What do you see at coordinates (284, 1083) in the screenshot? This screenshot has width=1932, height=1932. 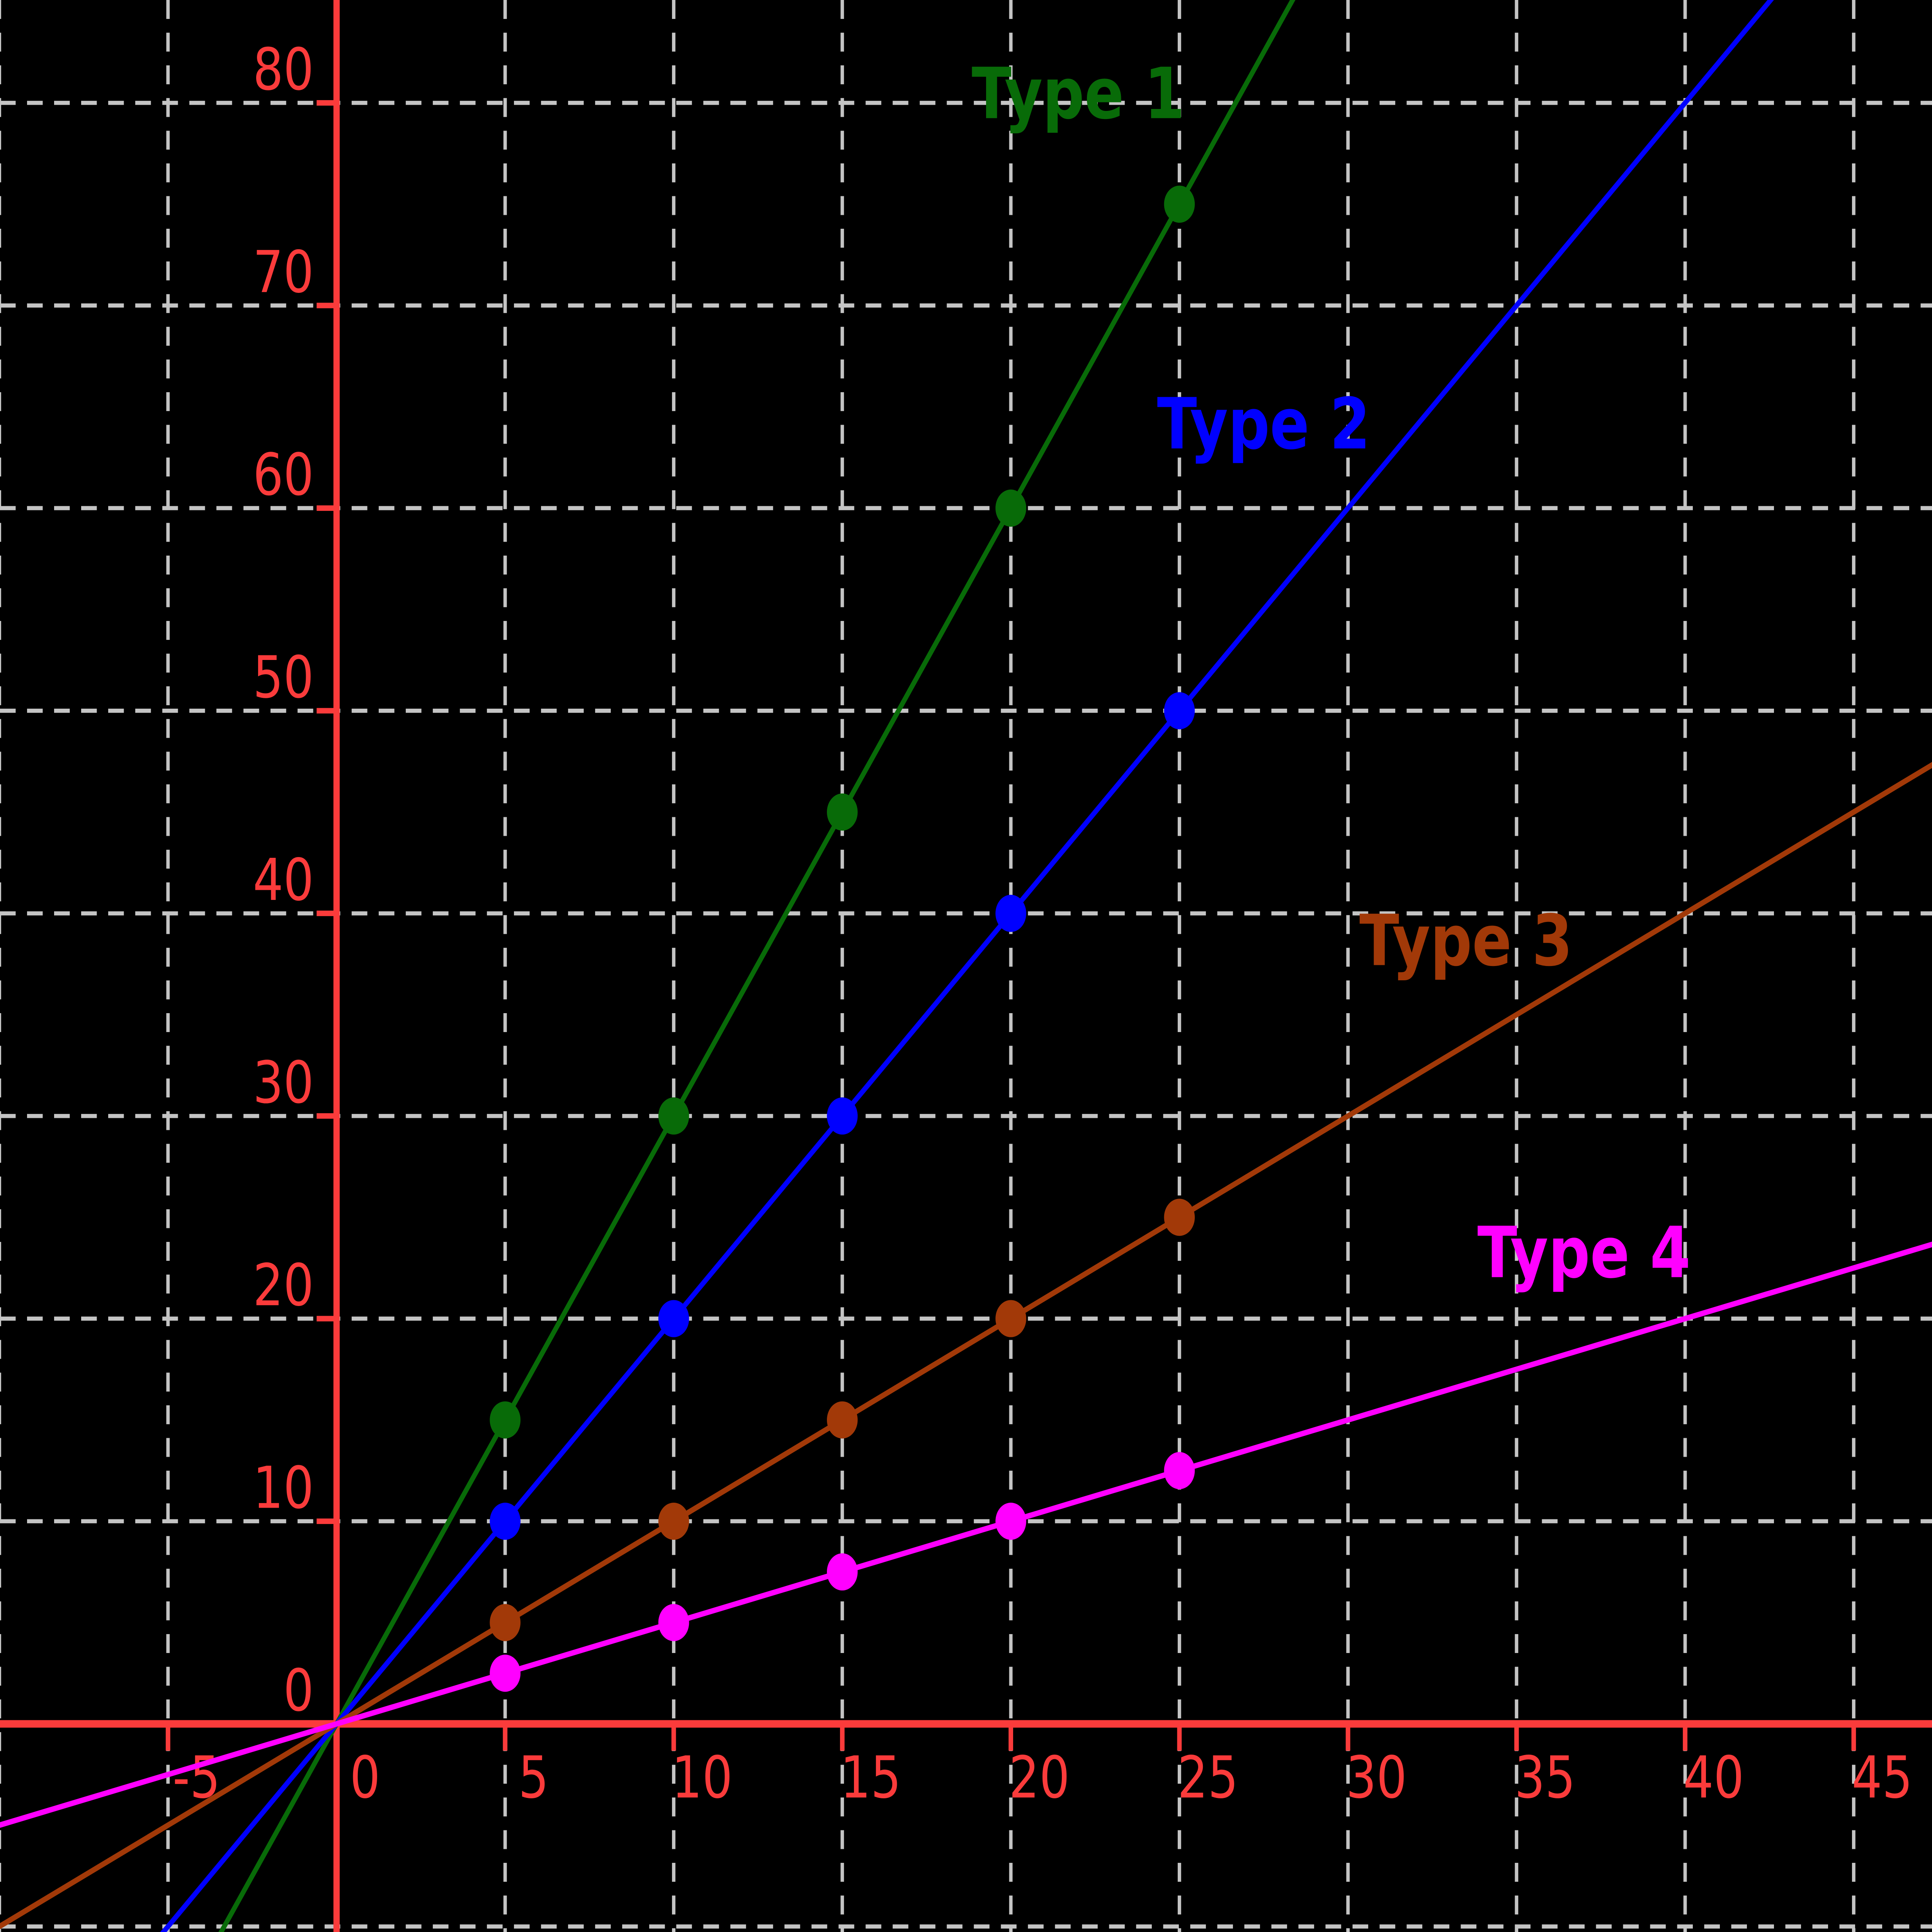 I see `y-tick-label-30: 30` at bounding box center [284, 1083].